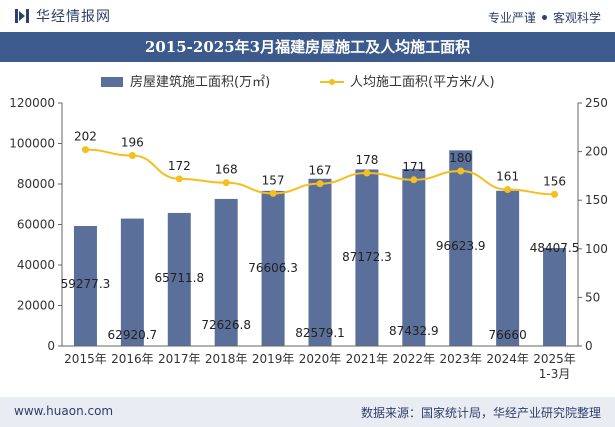  I want to click on left-axis: 0 20000 40000 60000 80000 100000 120000, so click(36, 224).